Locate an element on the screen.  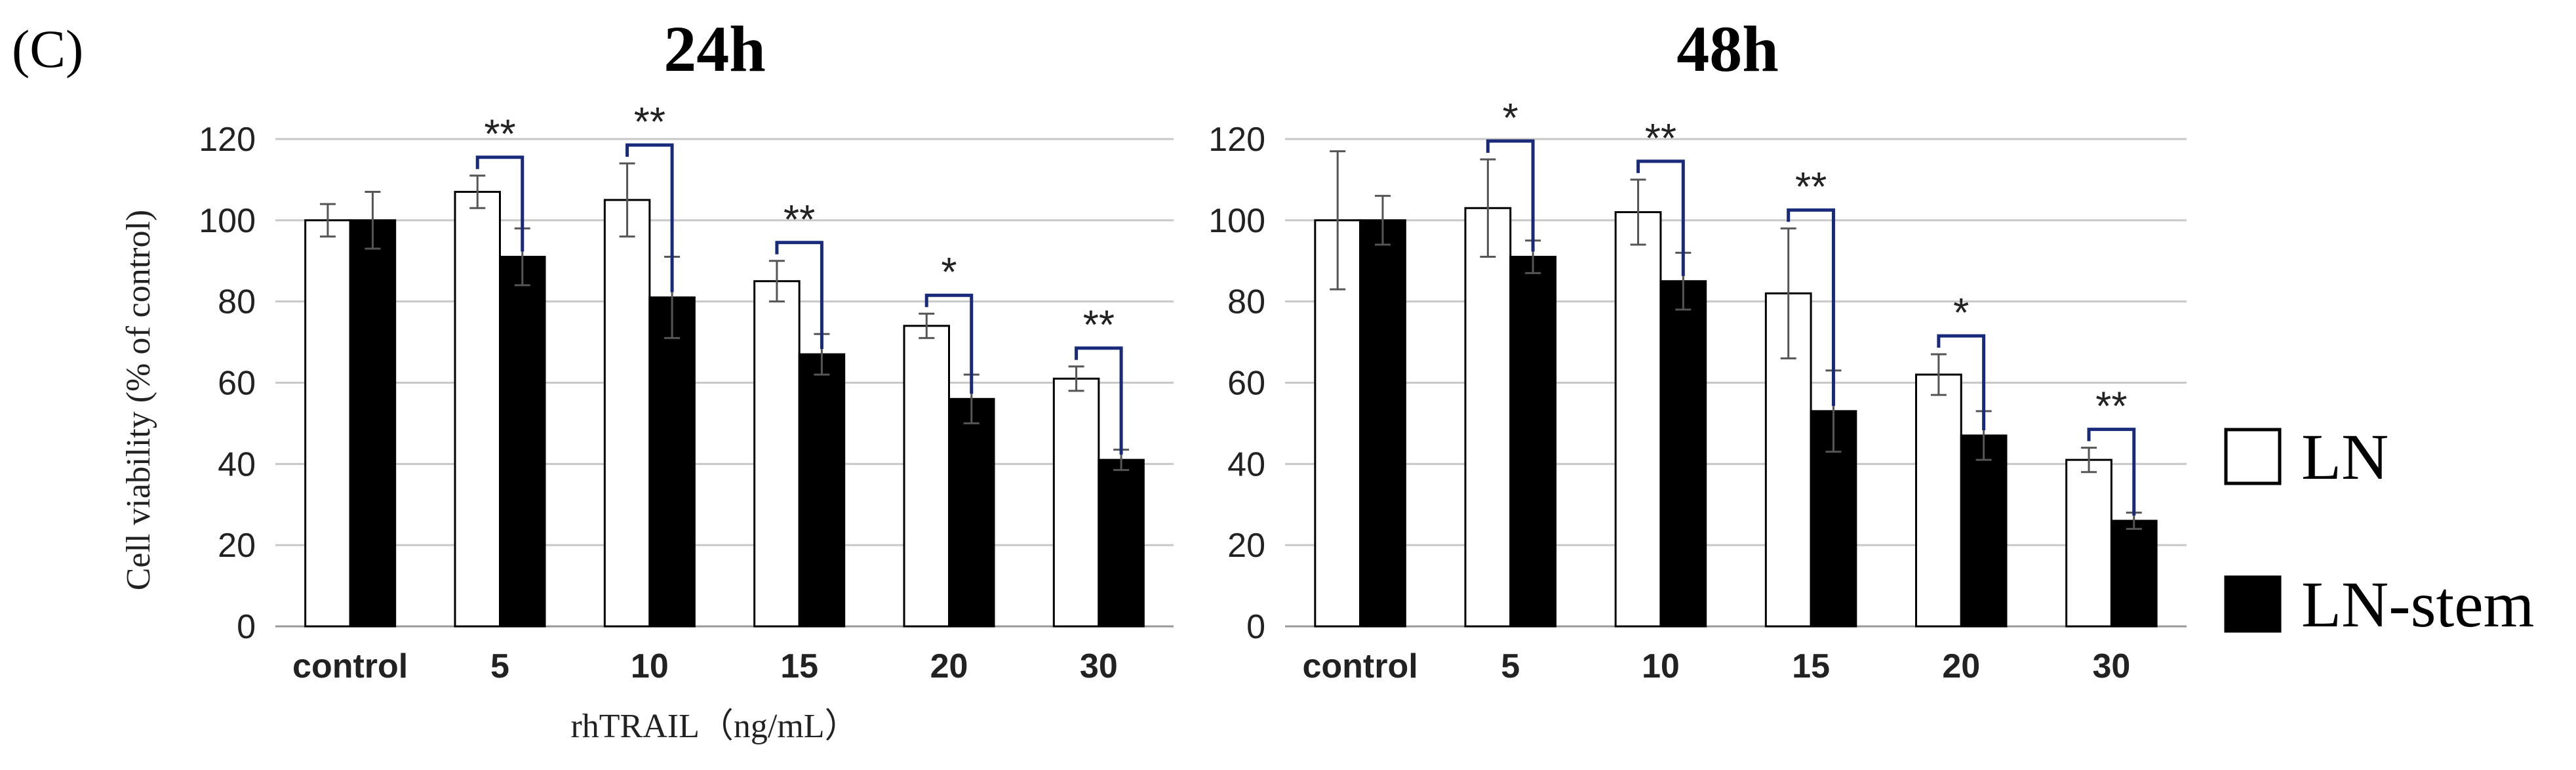
chart-title: 24h is located at coordinates (715, 48).